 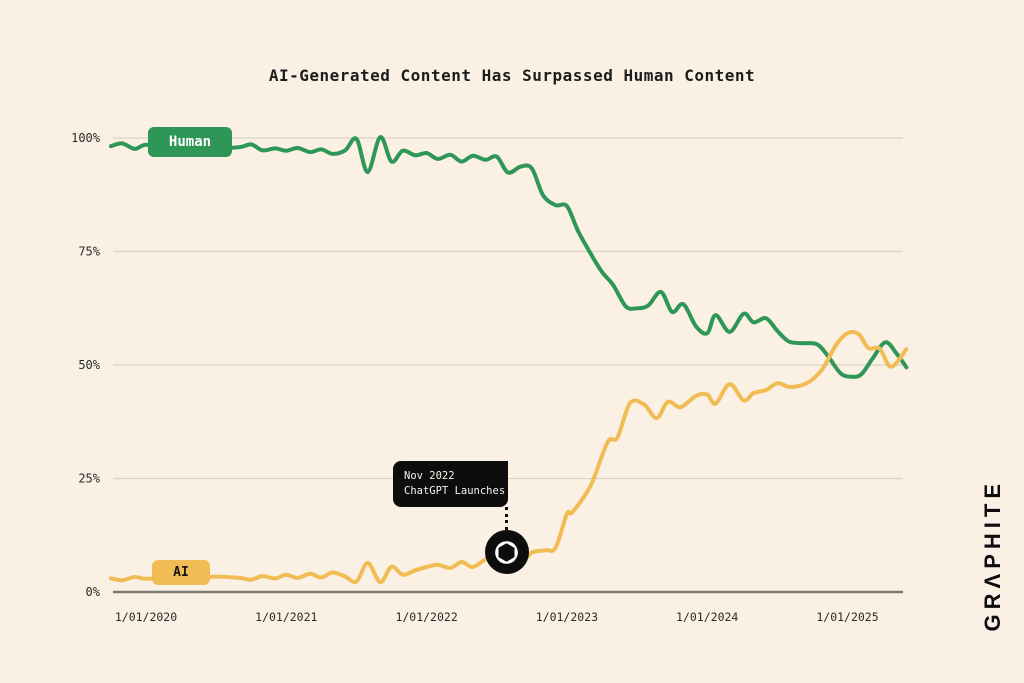 What do you see at coordinates (567, 617) in the screenshot?
I see `x-tick-label: 1/01/2023` at bounding box center [567, 617].